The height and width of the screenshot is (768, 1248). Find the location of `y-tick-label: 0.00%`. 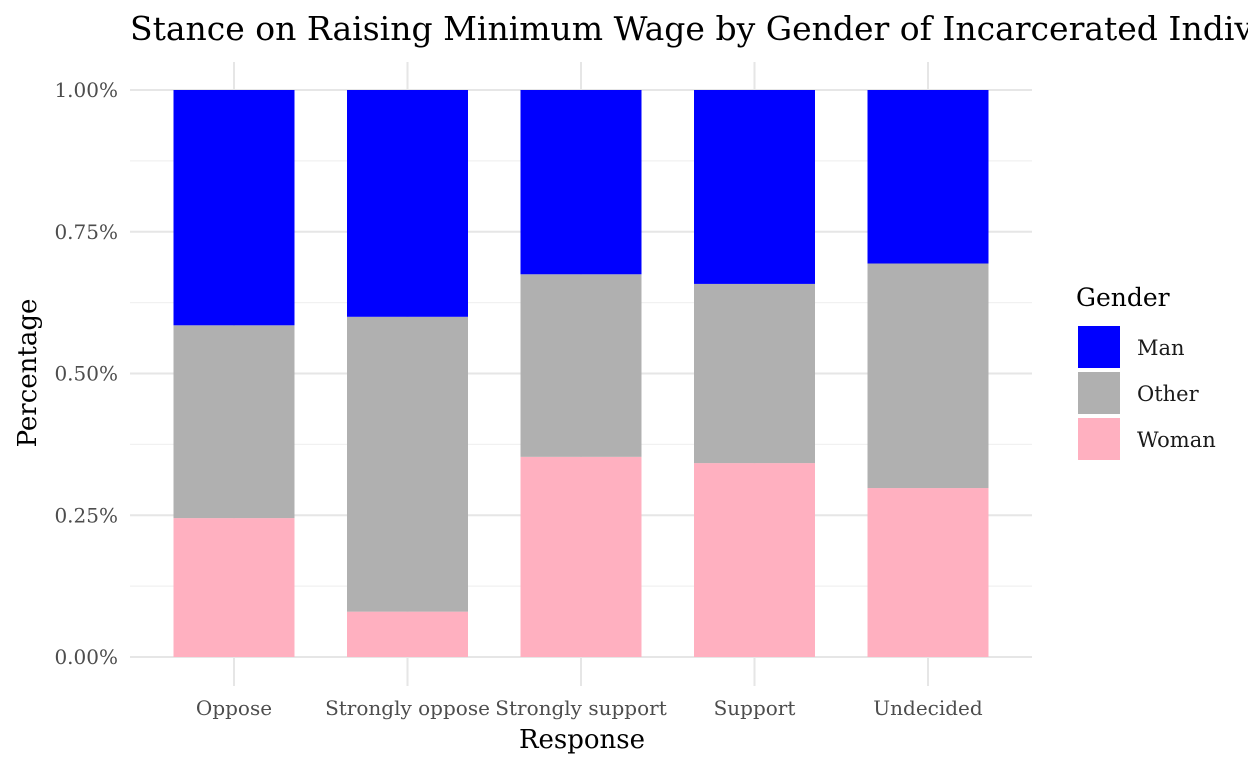

y-tick-label: 0.00% is located at coordinates (86, 657).